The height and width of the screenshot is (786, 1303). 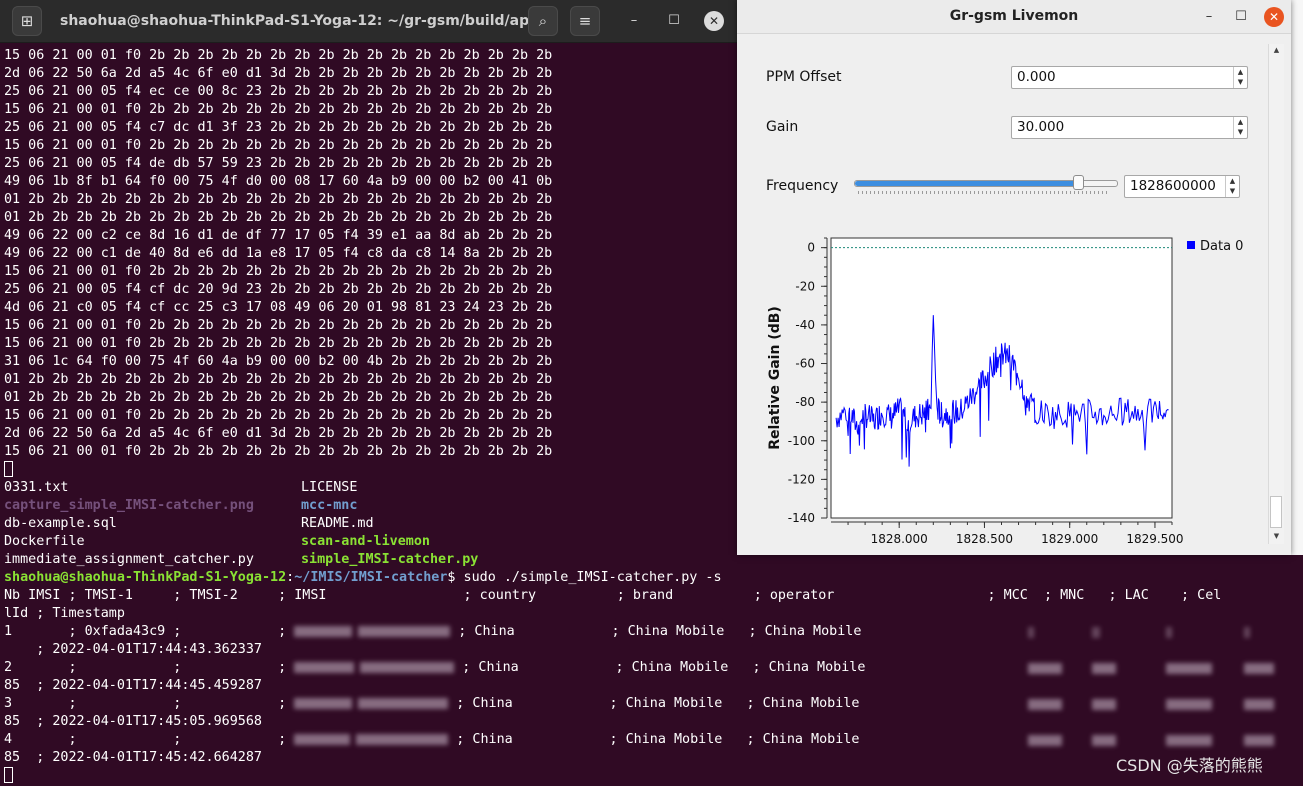 What do you see at coordinates (656, 631) in the screenshot?
I see `row-country-brand-operator: ; China ; China Mobile ; China Mobile` at bounding box center [656, 631].